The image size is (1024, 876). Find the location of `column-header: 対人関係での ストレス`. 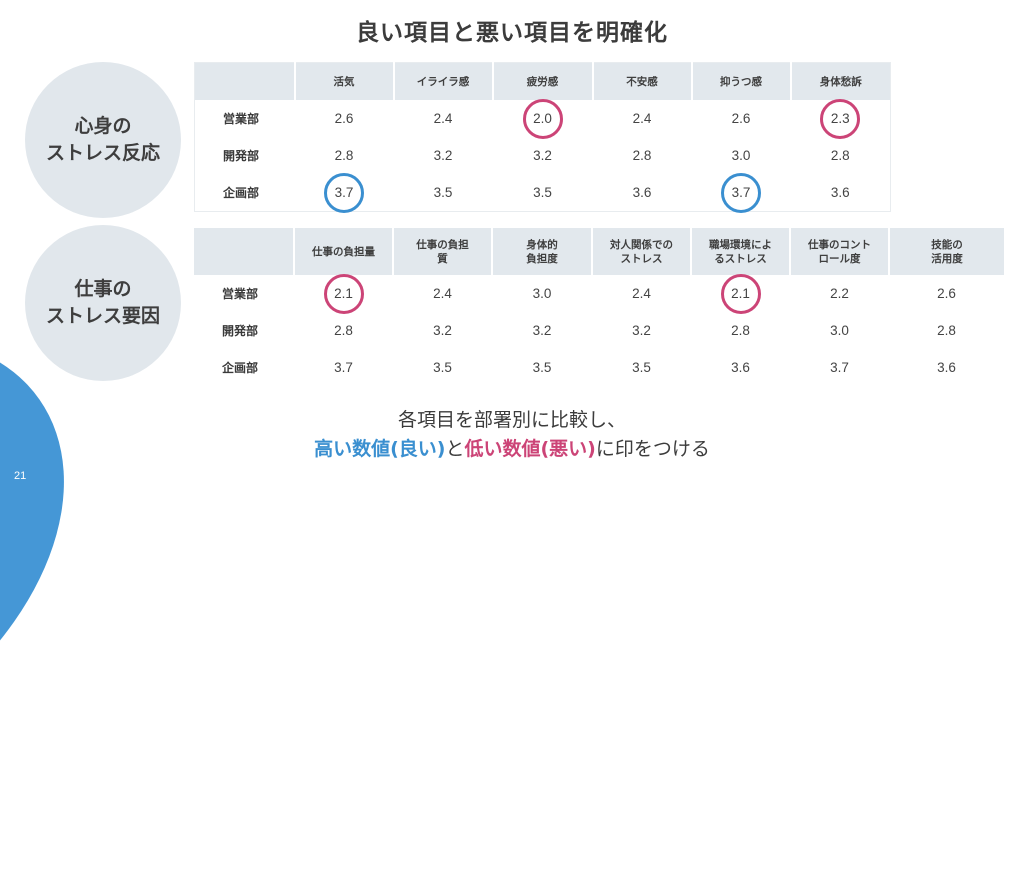

column-header: 対人関係での ストレス is located at coordinates (641, 251).